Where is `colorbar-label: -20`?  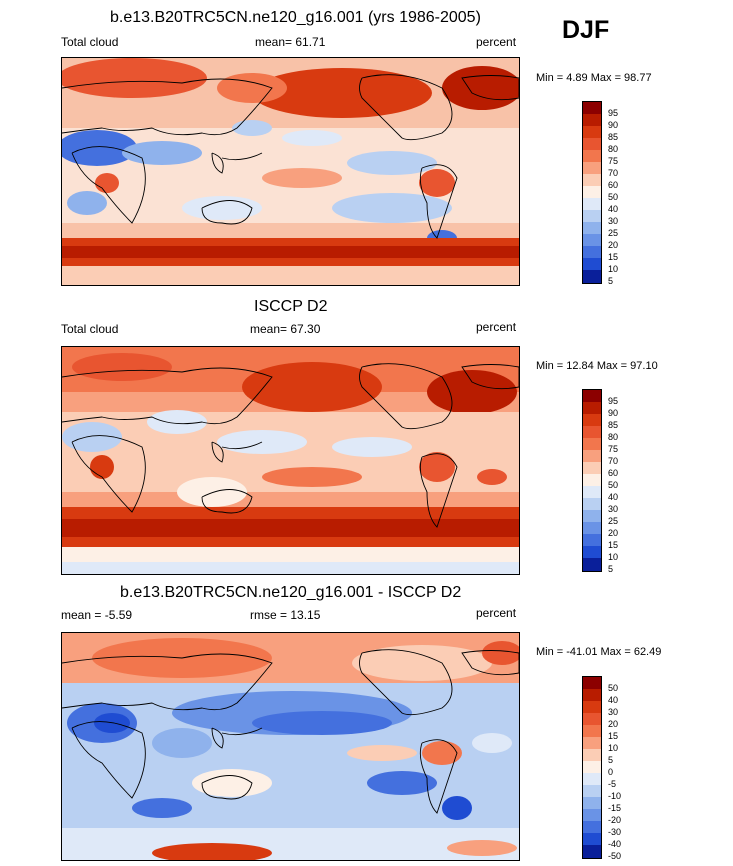 colorbar-label: -20 is located at coordinates (615, 820).